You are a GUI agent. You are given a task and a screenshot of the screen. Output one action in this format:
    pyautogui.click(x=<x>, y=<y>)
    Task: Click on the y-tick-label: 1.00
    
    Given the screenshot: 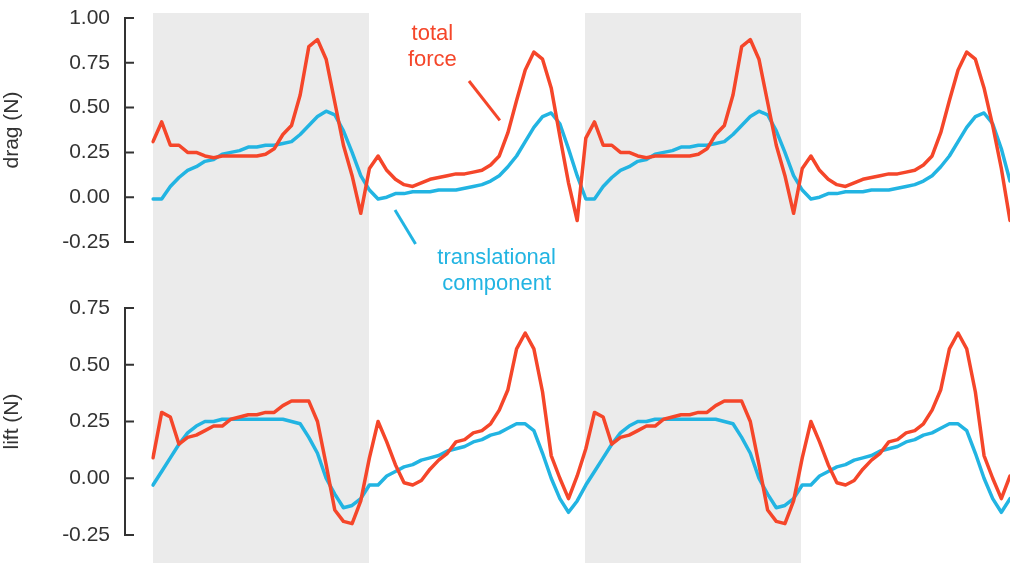 What is the action you would take?
    pyautogui.click(x=89, y=16)
    